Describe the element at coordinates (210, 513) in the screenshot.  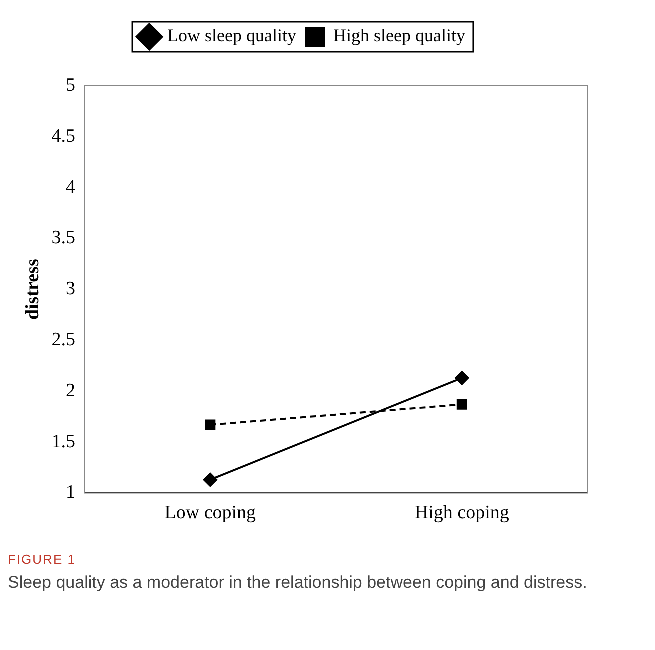
I see `x-tick-label: Low coping` at that location.